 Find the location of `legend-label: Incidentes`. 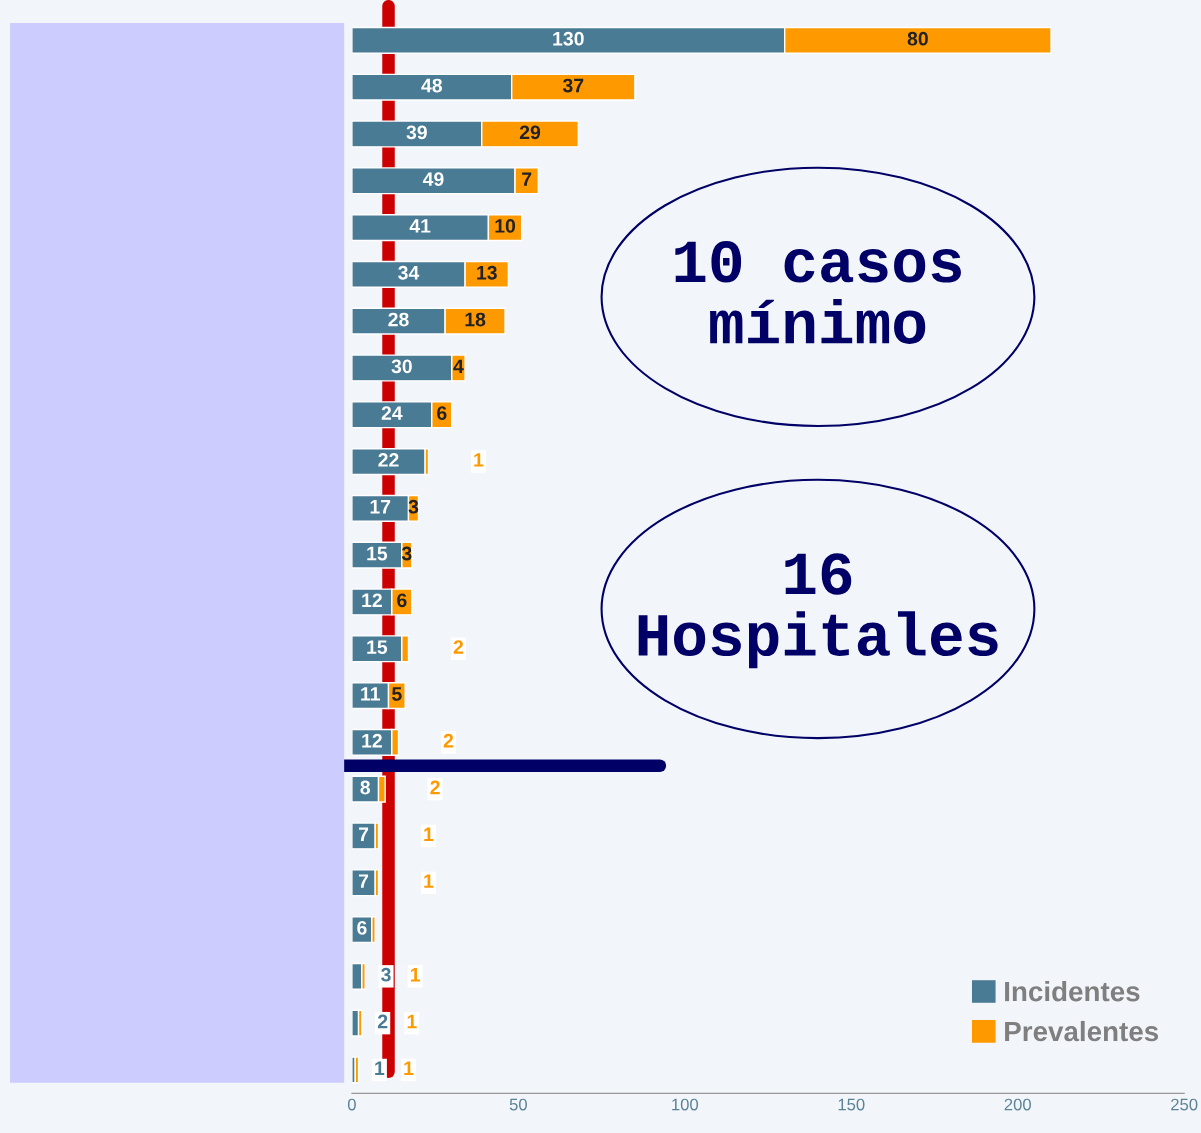

legend-label: Incidentes is located at coordinates (1072, 991).